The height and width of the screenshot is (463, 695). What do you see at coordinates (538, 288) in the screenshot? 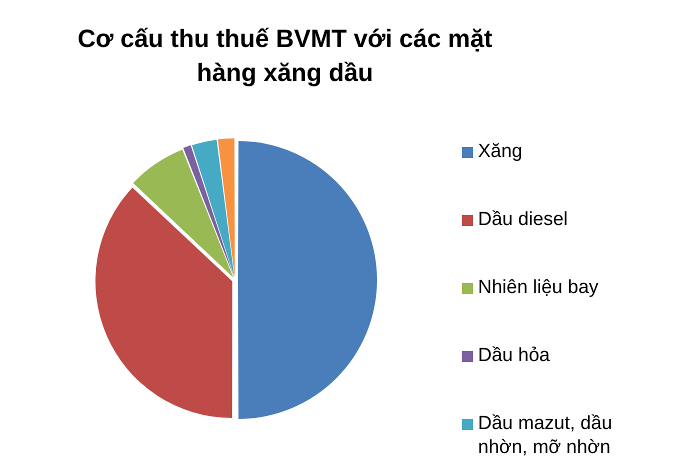
I see `legend-label: Nhiên liệu bay` at bounding box center [538, 288].